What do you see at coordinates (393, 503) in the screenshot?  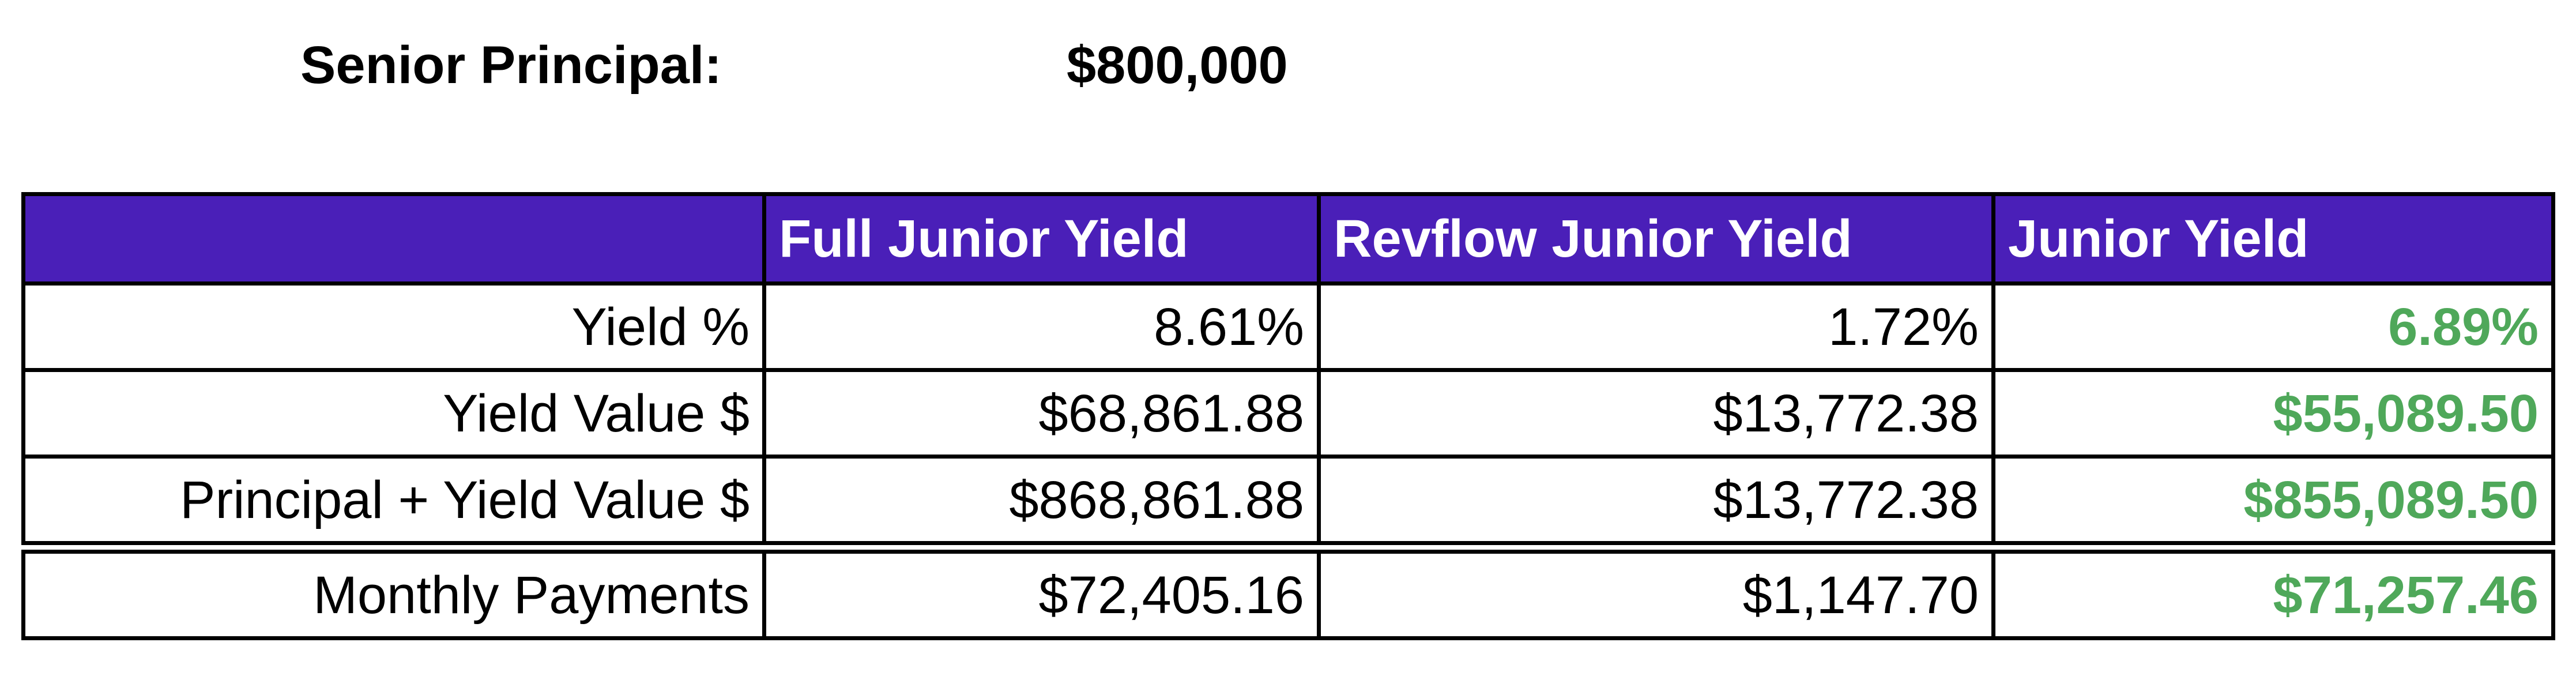 I see `row-label: Principal + Yield Value $` at bounding box center [393, 503].